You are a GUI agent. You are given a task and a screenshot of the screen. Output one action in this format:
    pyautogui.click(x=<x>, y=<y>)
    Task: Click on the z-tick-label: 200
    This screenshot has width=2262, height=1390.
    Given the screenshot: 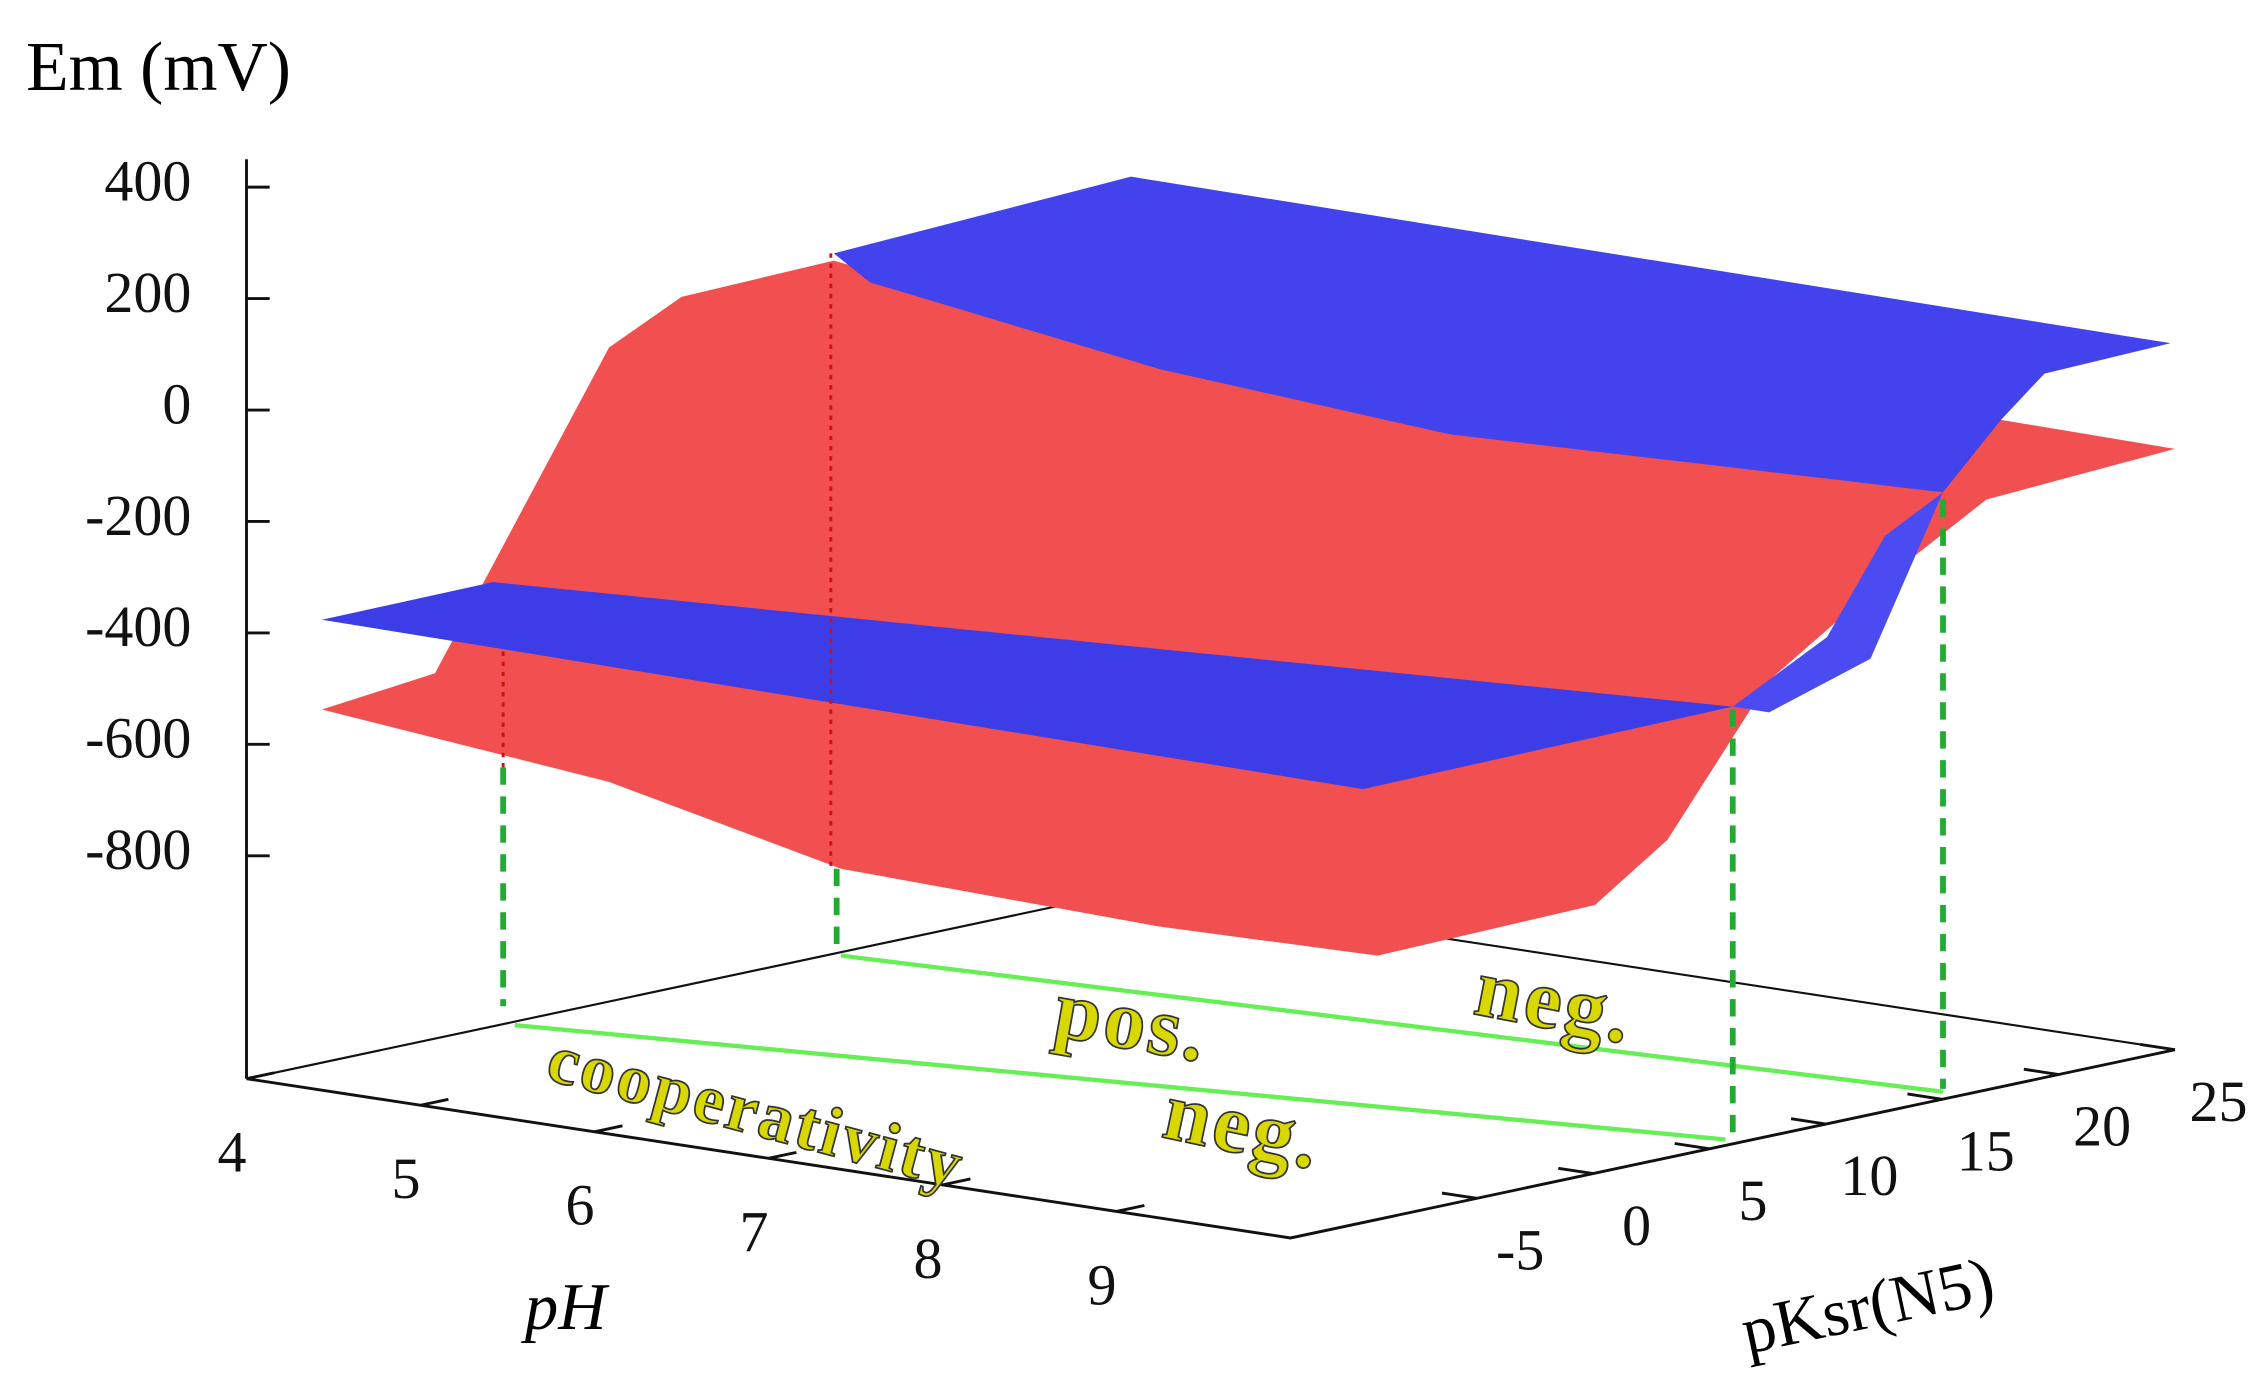 What is the action you would take?
    pyautogui.click(x=147, y=292)
    